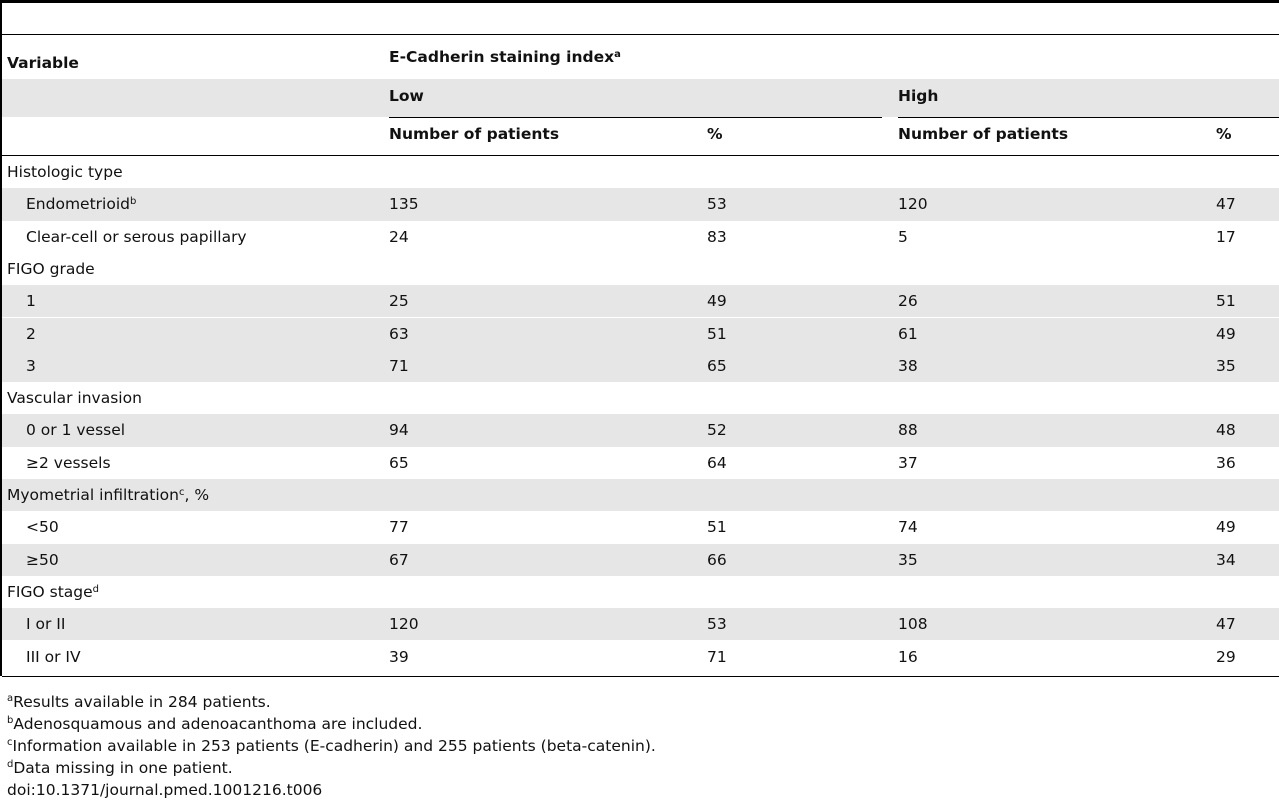 The image size is (1279, 800). I want to click on subheader-band, so click(640, 98).